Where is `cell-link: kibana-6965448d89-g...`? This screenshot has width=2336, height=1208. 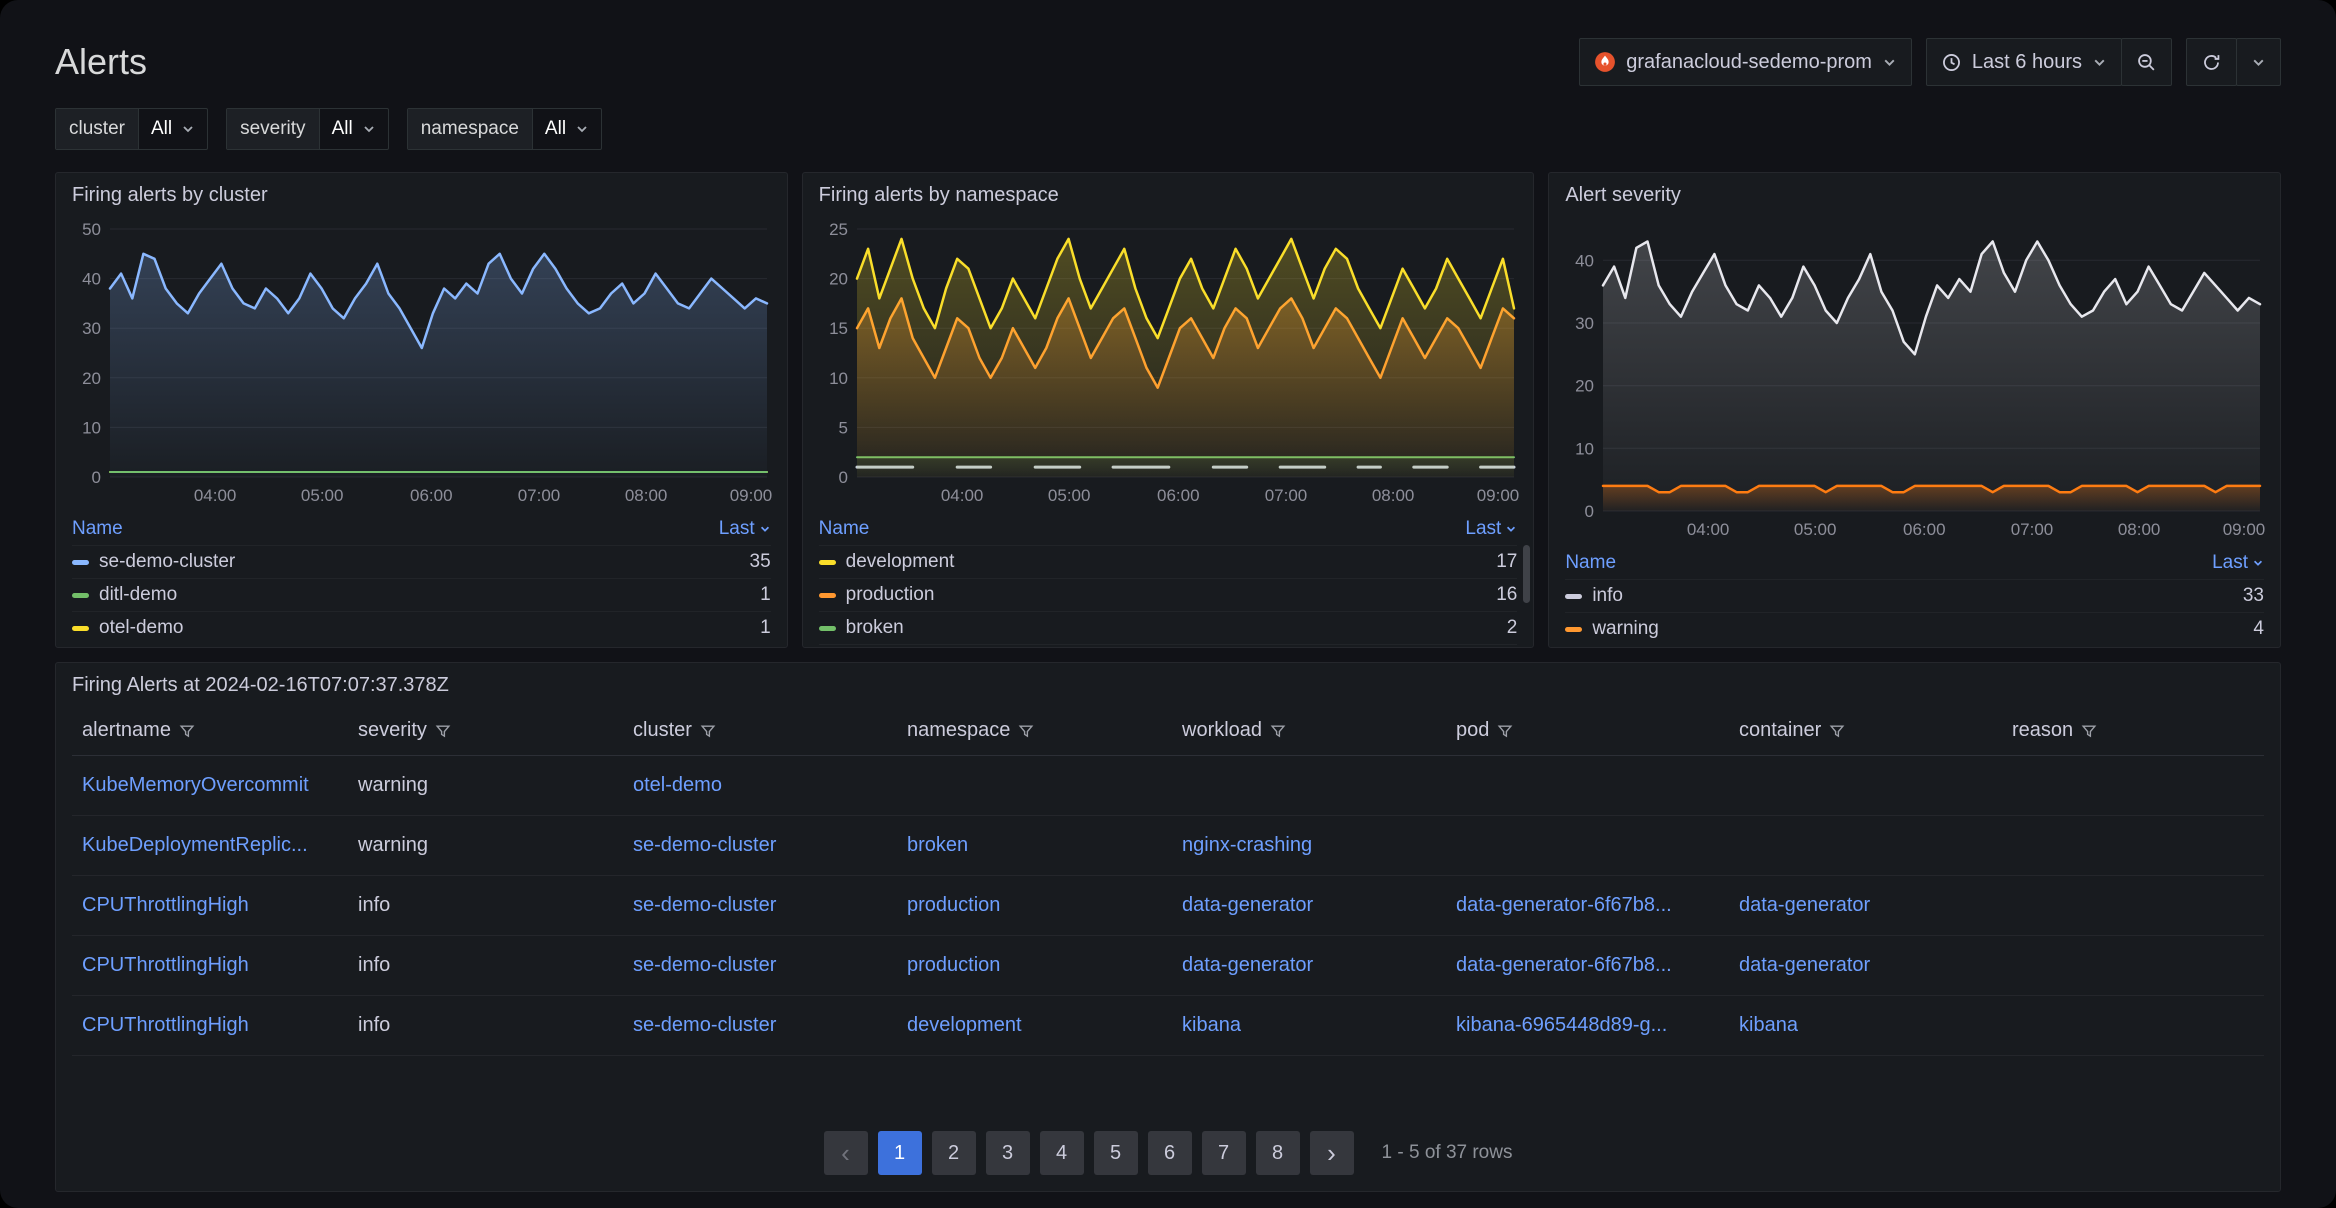
cell-link: kibana-6965448d89-g... is located at coordinates (1562, 1024).